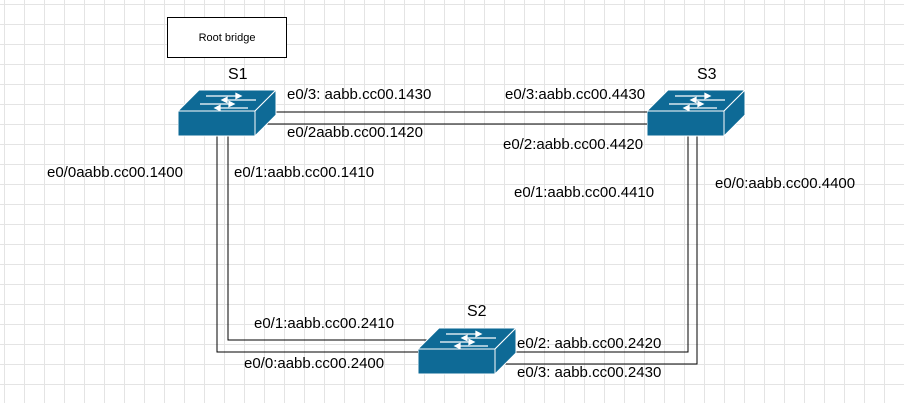 This screenshot has width=904, height=403. I want to click on root-bridge-label: Root bridge, so click(227, 37).